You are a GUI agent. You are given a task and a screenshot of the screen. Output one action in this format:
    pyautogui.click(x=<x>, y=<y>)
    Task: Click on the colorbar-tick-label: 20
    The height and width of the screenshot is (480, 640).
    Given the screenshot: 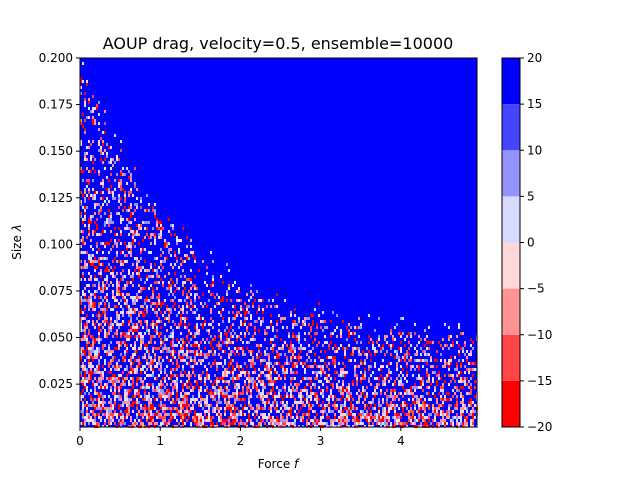 What is the action you would take?
    pyautogui.click(x=534, y=58)
    